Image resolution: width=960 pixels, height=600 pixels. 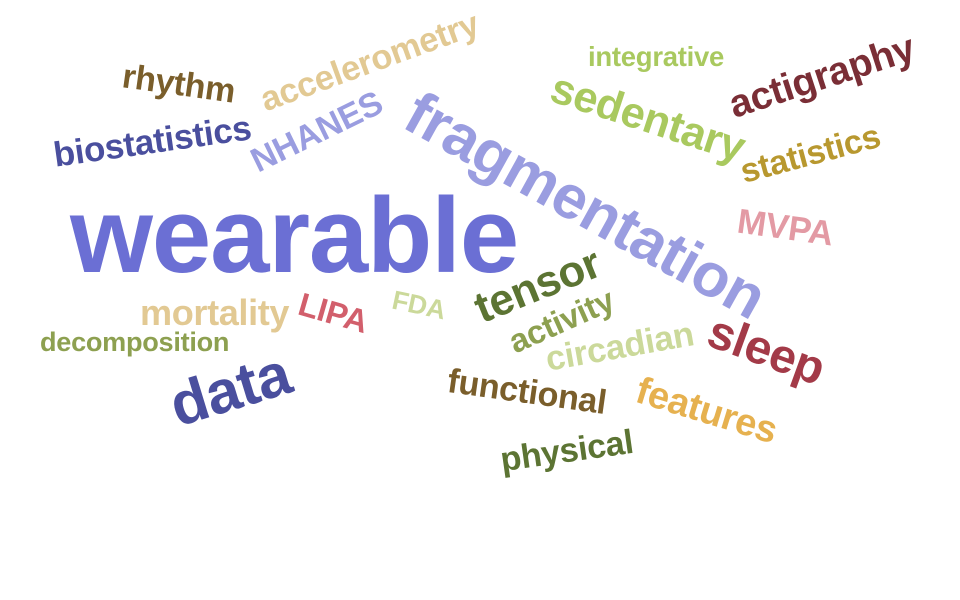 What do you see at coordinates (215, 312) in the screenshot?
I see `word-mortality: mortality` at bounding box center [215, 312].